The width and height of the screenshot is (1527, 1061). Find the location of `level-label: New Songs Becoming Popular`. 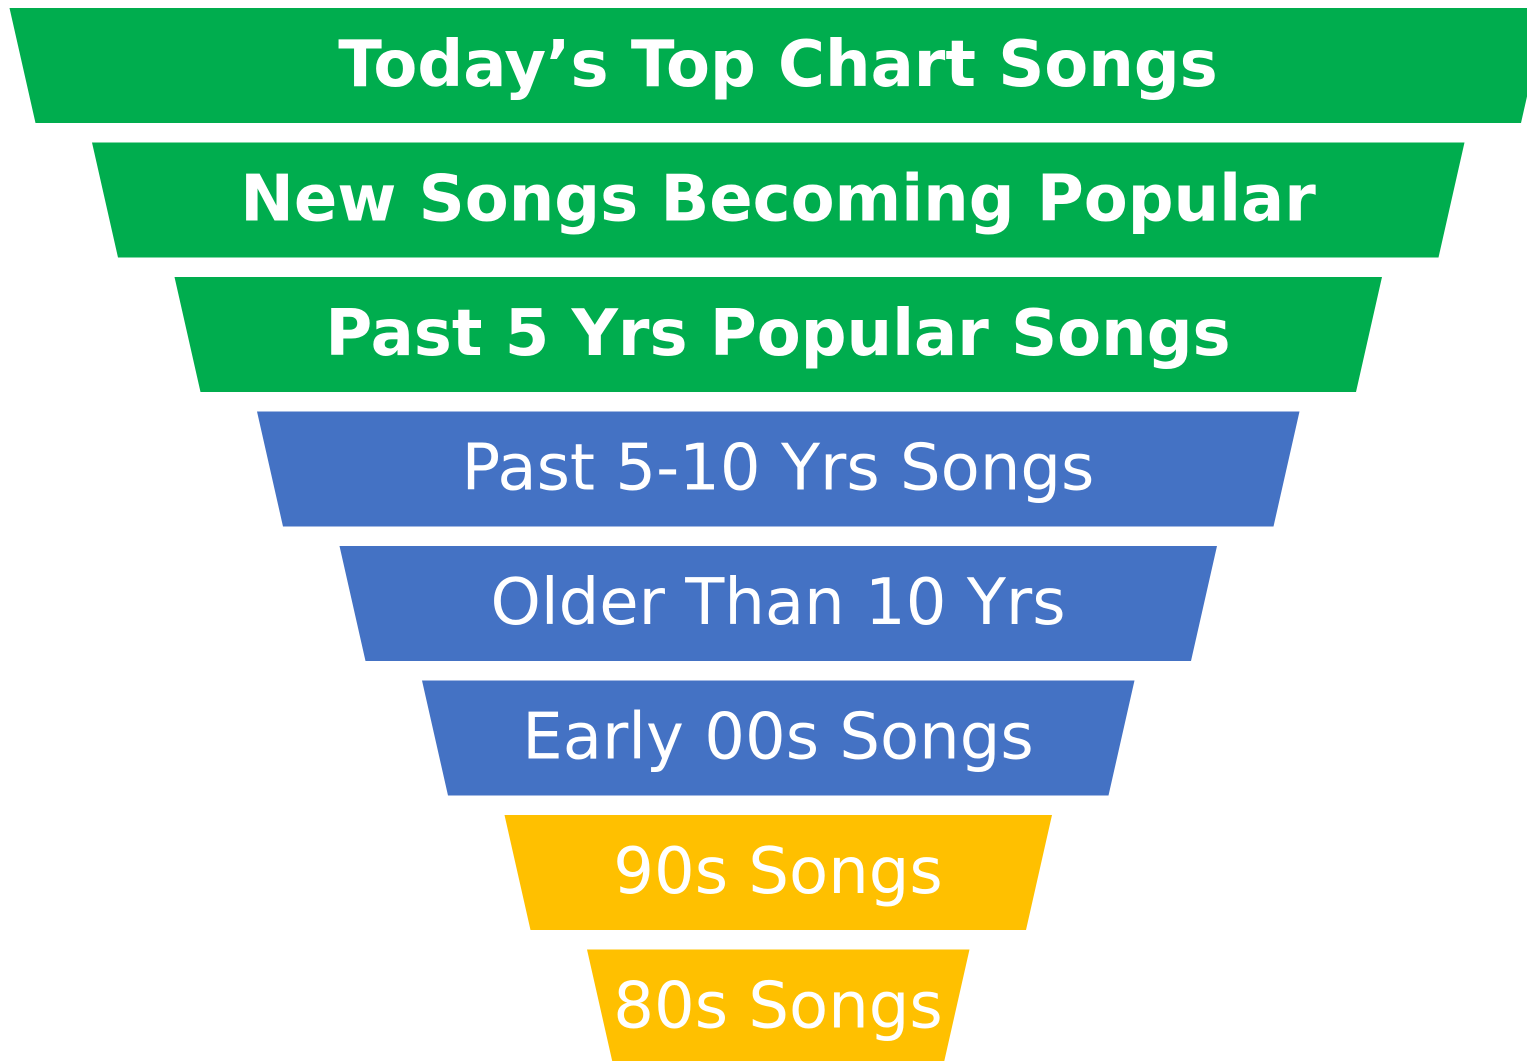

level-label: New Songs Becoming Popular is located at coordinates (778, 200).